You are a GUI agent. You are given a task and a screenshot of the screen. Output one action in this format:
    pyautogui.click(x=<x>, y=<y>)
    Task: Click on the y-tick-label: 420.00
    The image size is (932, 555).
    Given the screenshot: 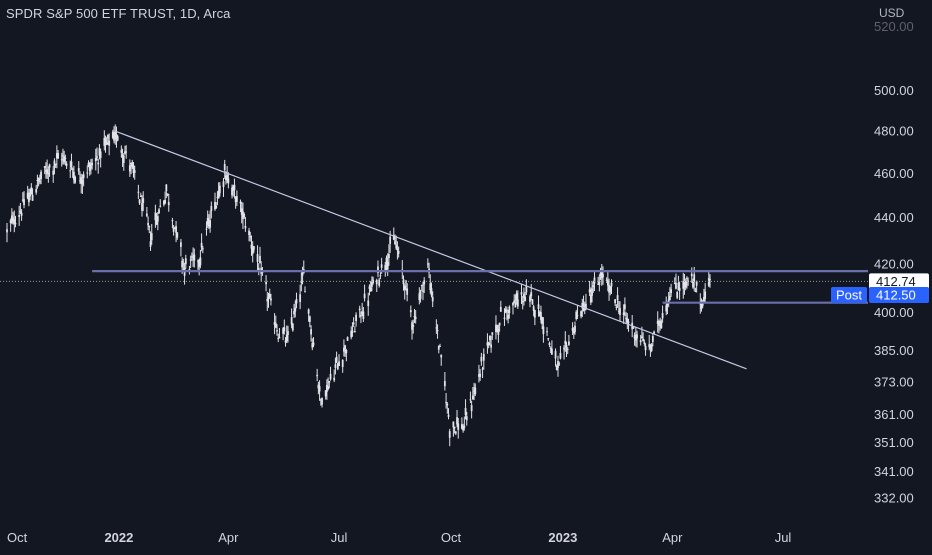 What is the action you would take?
    pyautogui.click(x=894, y=264)
    